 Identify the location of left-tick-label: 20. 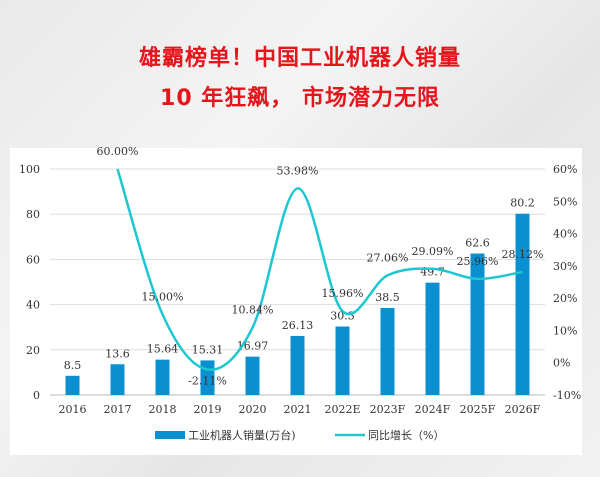
(33, 350).